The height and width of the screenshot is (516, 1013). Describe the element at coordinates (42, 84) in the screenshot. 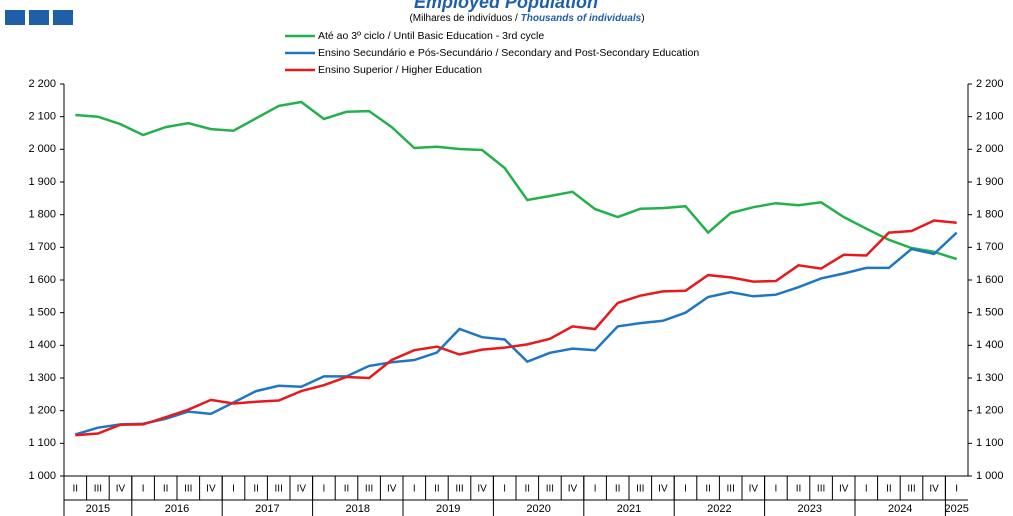

I see `y-tick-label: 2 200` at that location.